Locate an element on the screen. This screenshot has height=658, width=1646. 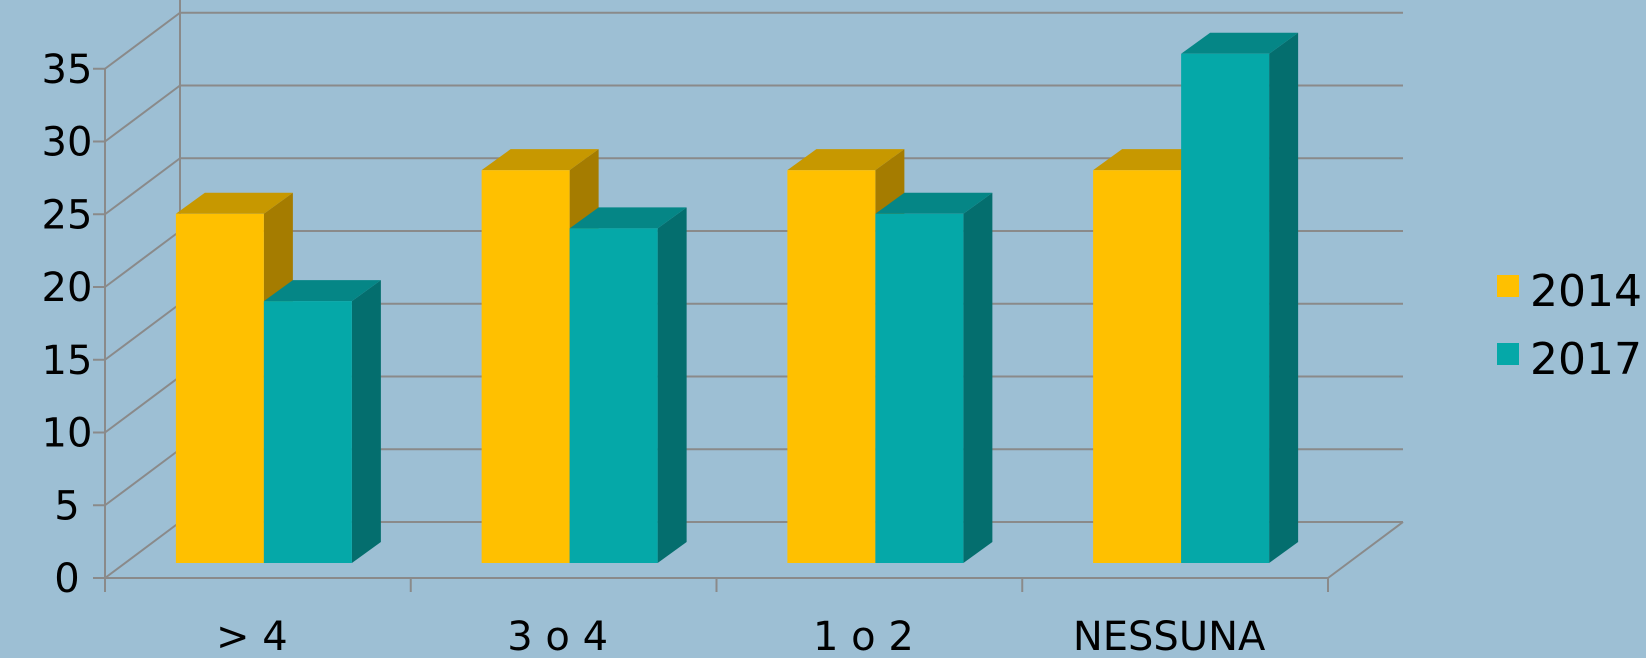
legend-label: 2017 is located at coordinates (1586, 359).